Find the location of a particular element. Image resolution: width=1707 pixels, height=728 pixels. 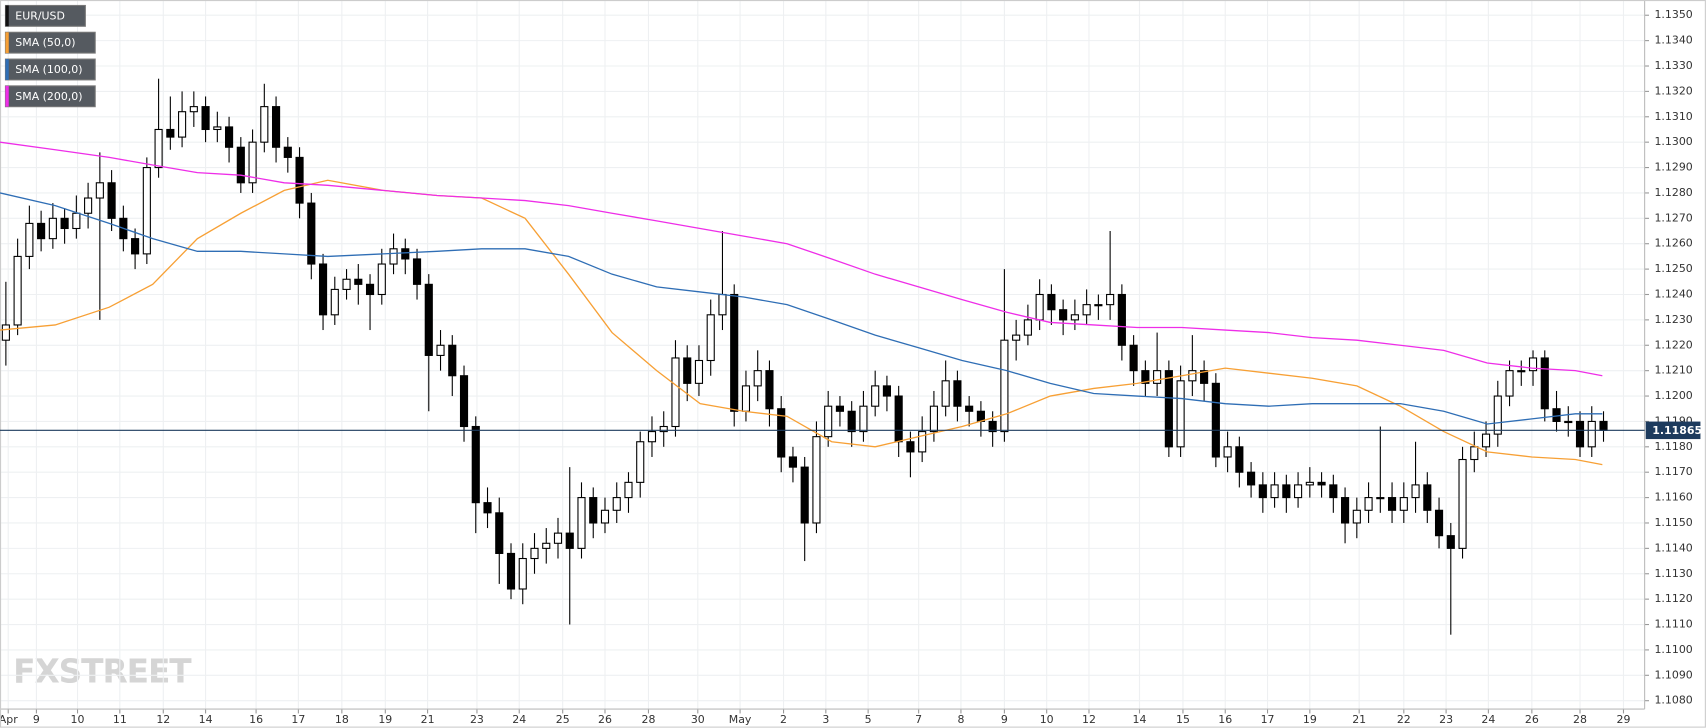

y-tick-label: 1.1080 is located at coordinates (1673, 700).